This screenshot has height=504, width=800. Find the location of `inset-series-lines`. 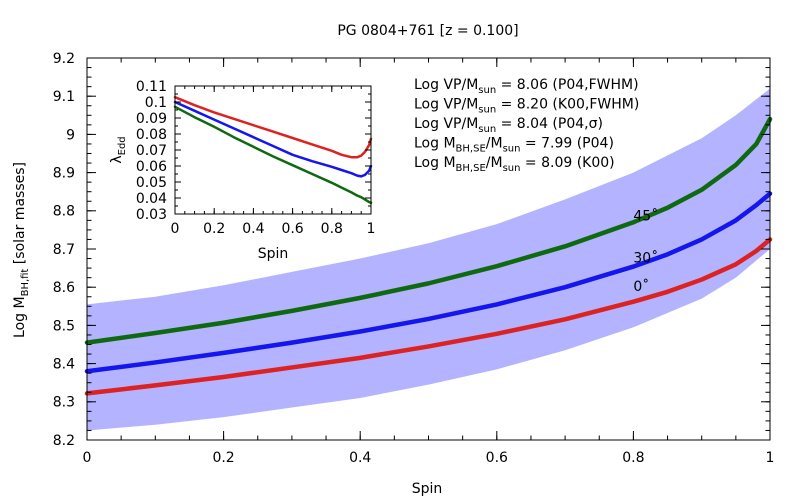

inset-series-lines is located at coordinates (273, 150).